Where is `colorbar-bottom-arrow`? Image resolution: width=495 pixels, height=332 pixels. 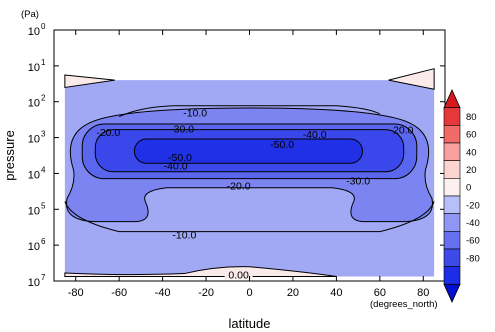 colorbar-bottom-arrow is located at coordinates (452, 293).